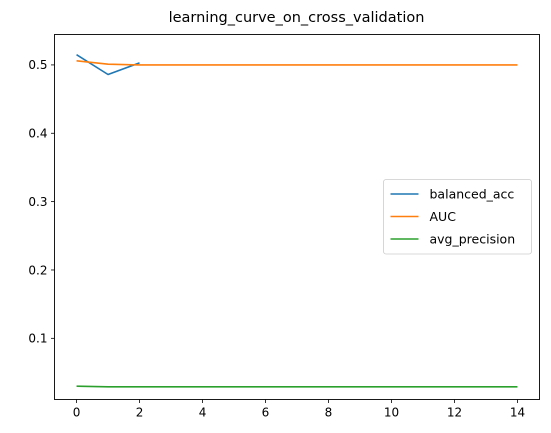  What do you see at coordinates (297, 63) in the screenshot?
I see `series-line-AUC` at bounding box center [297, 63].